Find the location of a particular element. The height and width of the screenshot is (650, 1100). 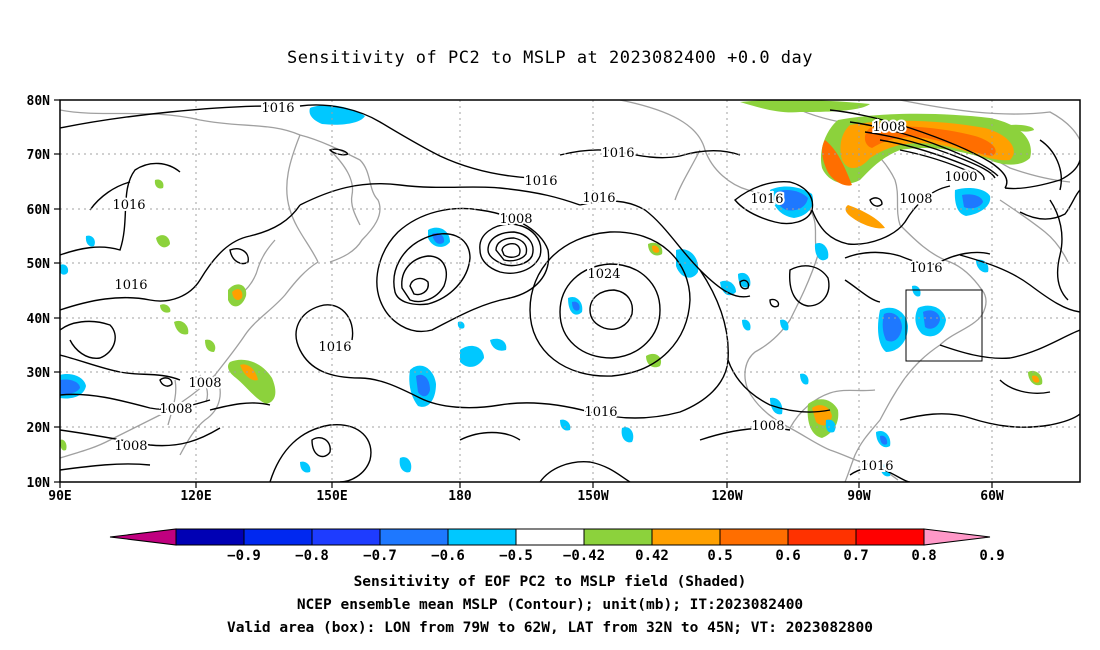

contour-label: 1024 is located at coordinates (603, 274).